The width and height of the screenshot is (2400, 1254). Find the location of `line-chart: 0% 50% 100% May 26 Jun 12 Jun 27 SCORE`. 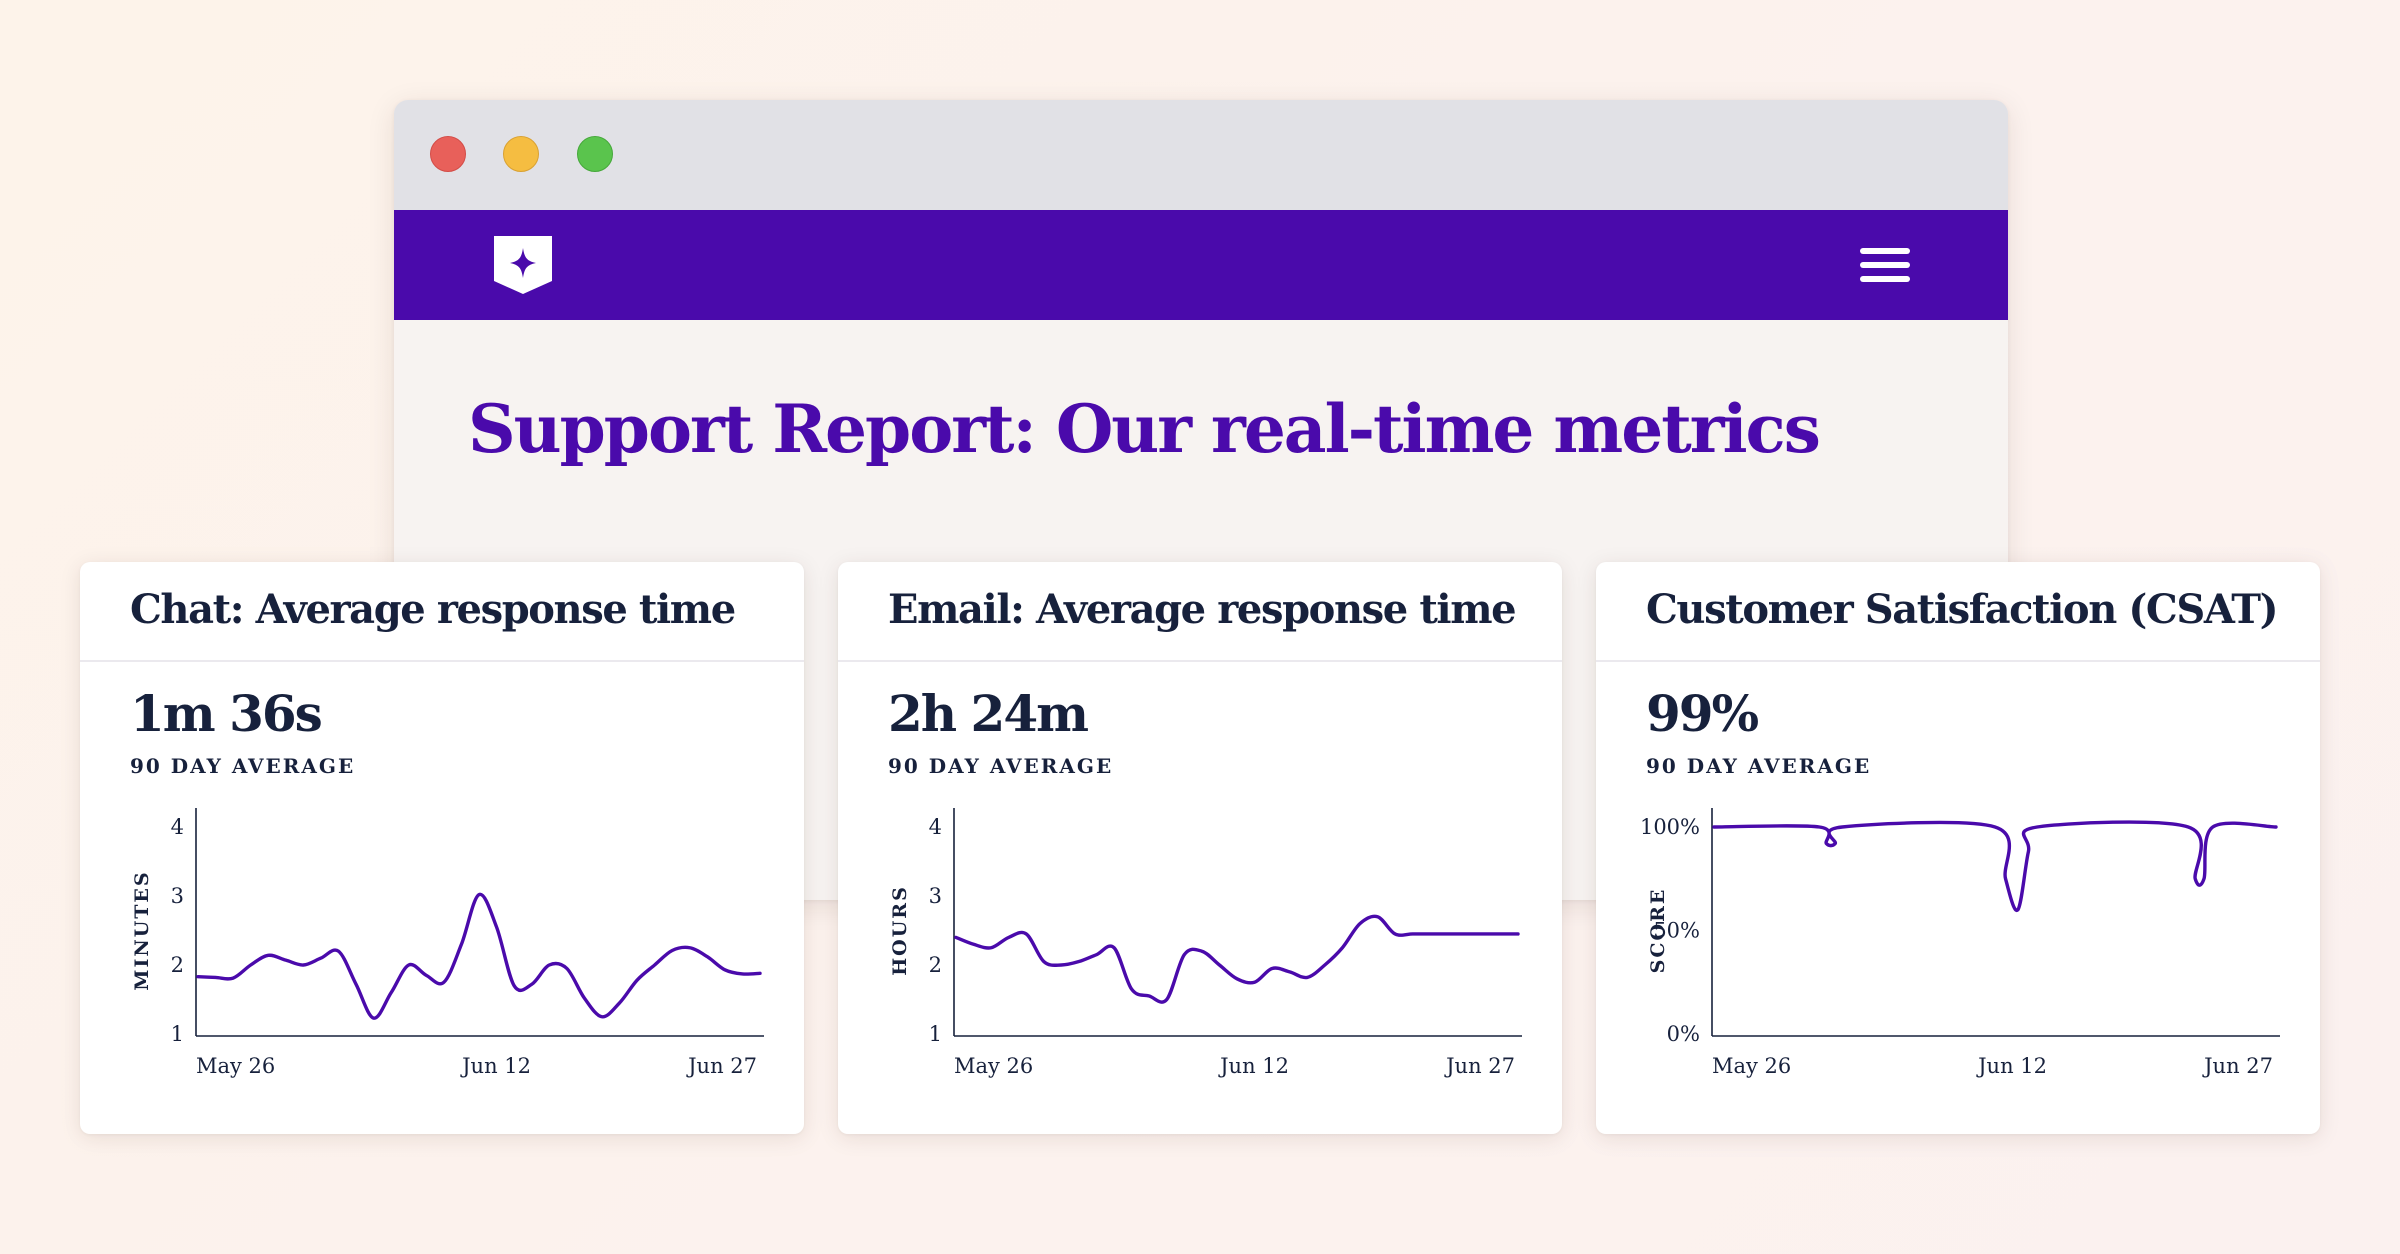

line-chart: 0% 50% 100% May 26 Jun 12 Jun 27 SCORE is located at coordinates (1960, 943).